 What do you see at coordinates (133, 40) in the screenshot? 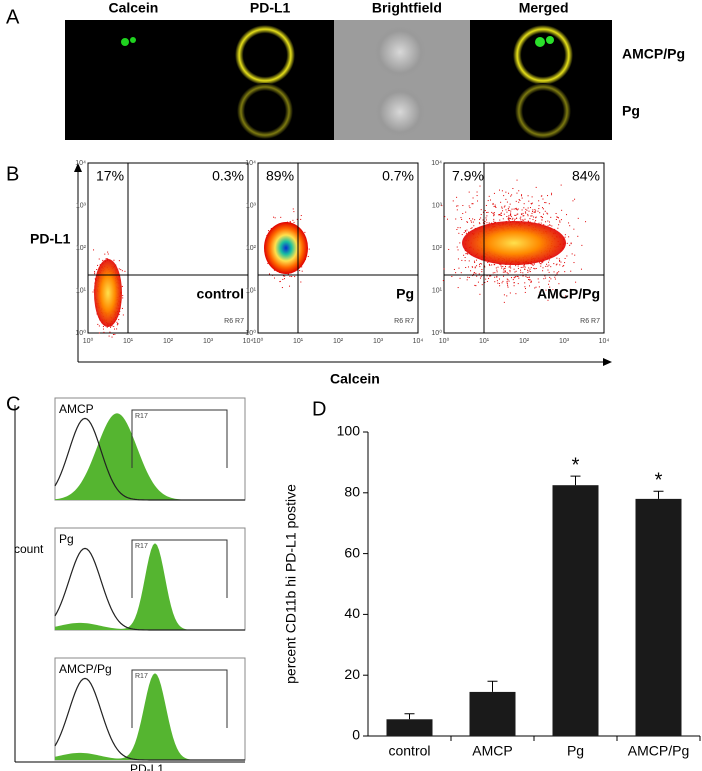
I see `calcein-spot` at bounding box center [133, 40].